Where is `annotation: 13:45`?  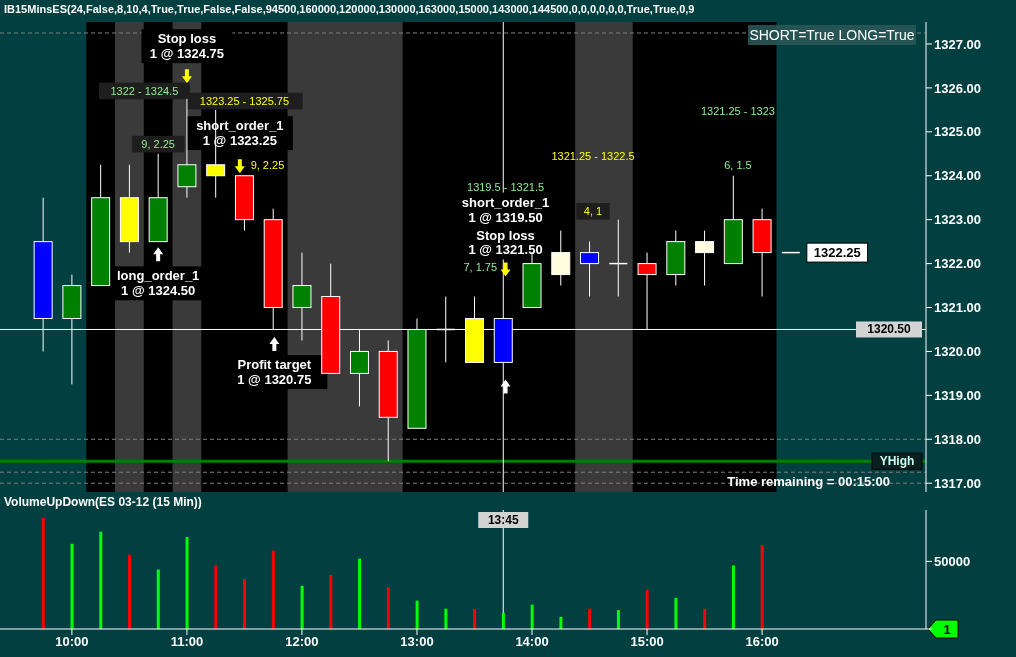 annotation: 13:45 is located at coordinates (503, 520).